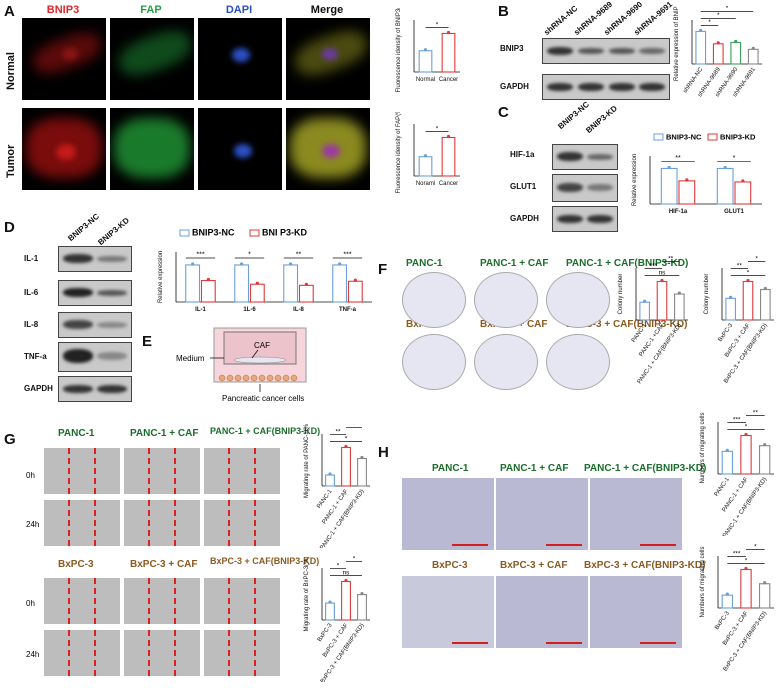  Describe the element at coordinates (11, 71) in the screenshot. I see `row-label-normal: Normal` at that location.